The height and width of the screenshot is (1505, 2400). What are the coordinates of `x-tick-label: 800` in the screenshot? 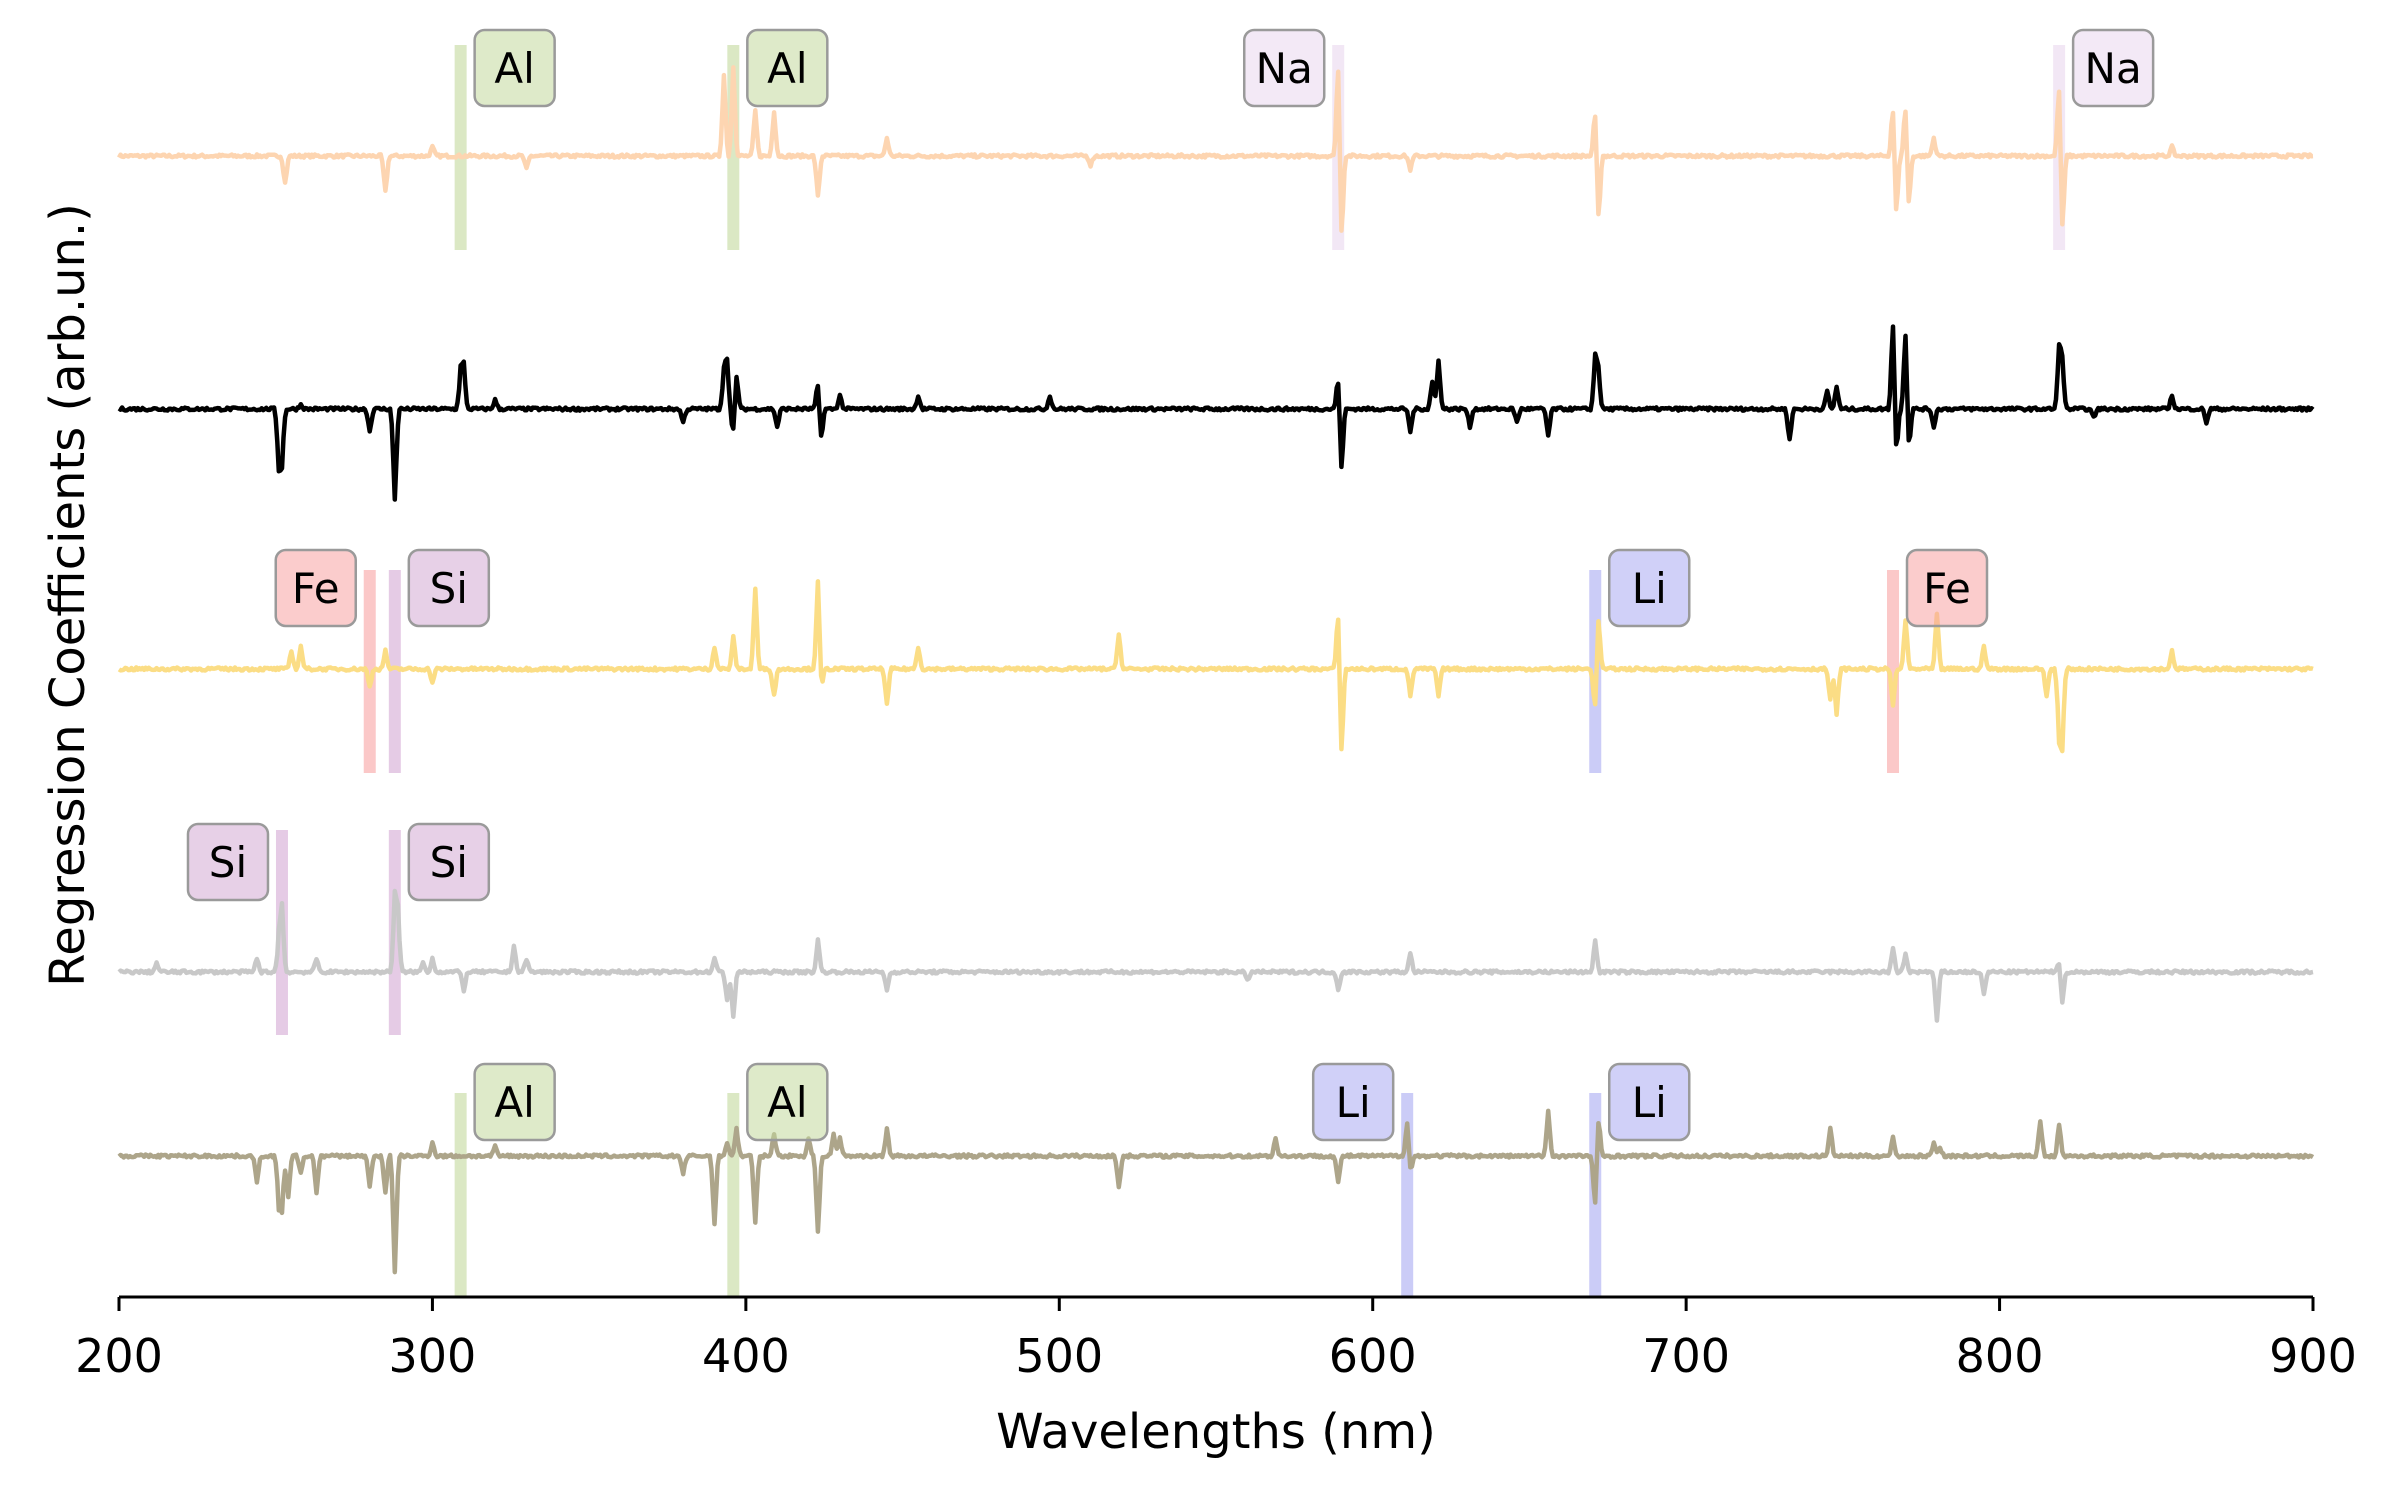 It's located at (2000, 1356).